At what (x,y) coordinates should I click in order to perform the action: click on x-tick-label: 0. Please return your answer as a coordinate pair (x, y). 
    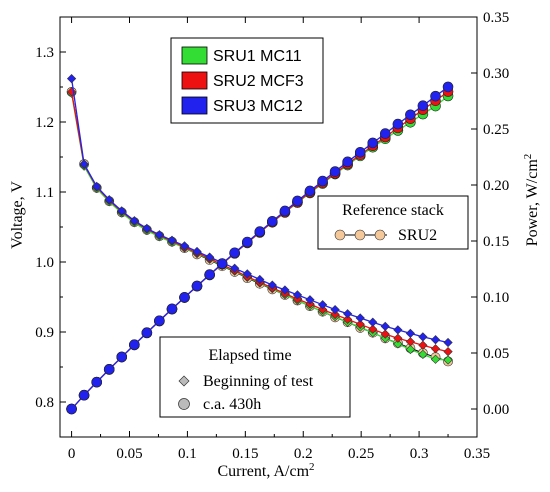
    Looking at the image, I should click on (72, 454).